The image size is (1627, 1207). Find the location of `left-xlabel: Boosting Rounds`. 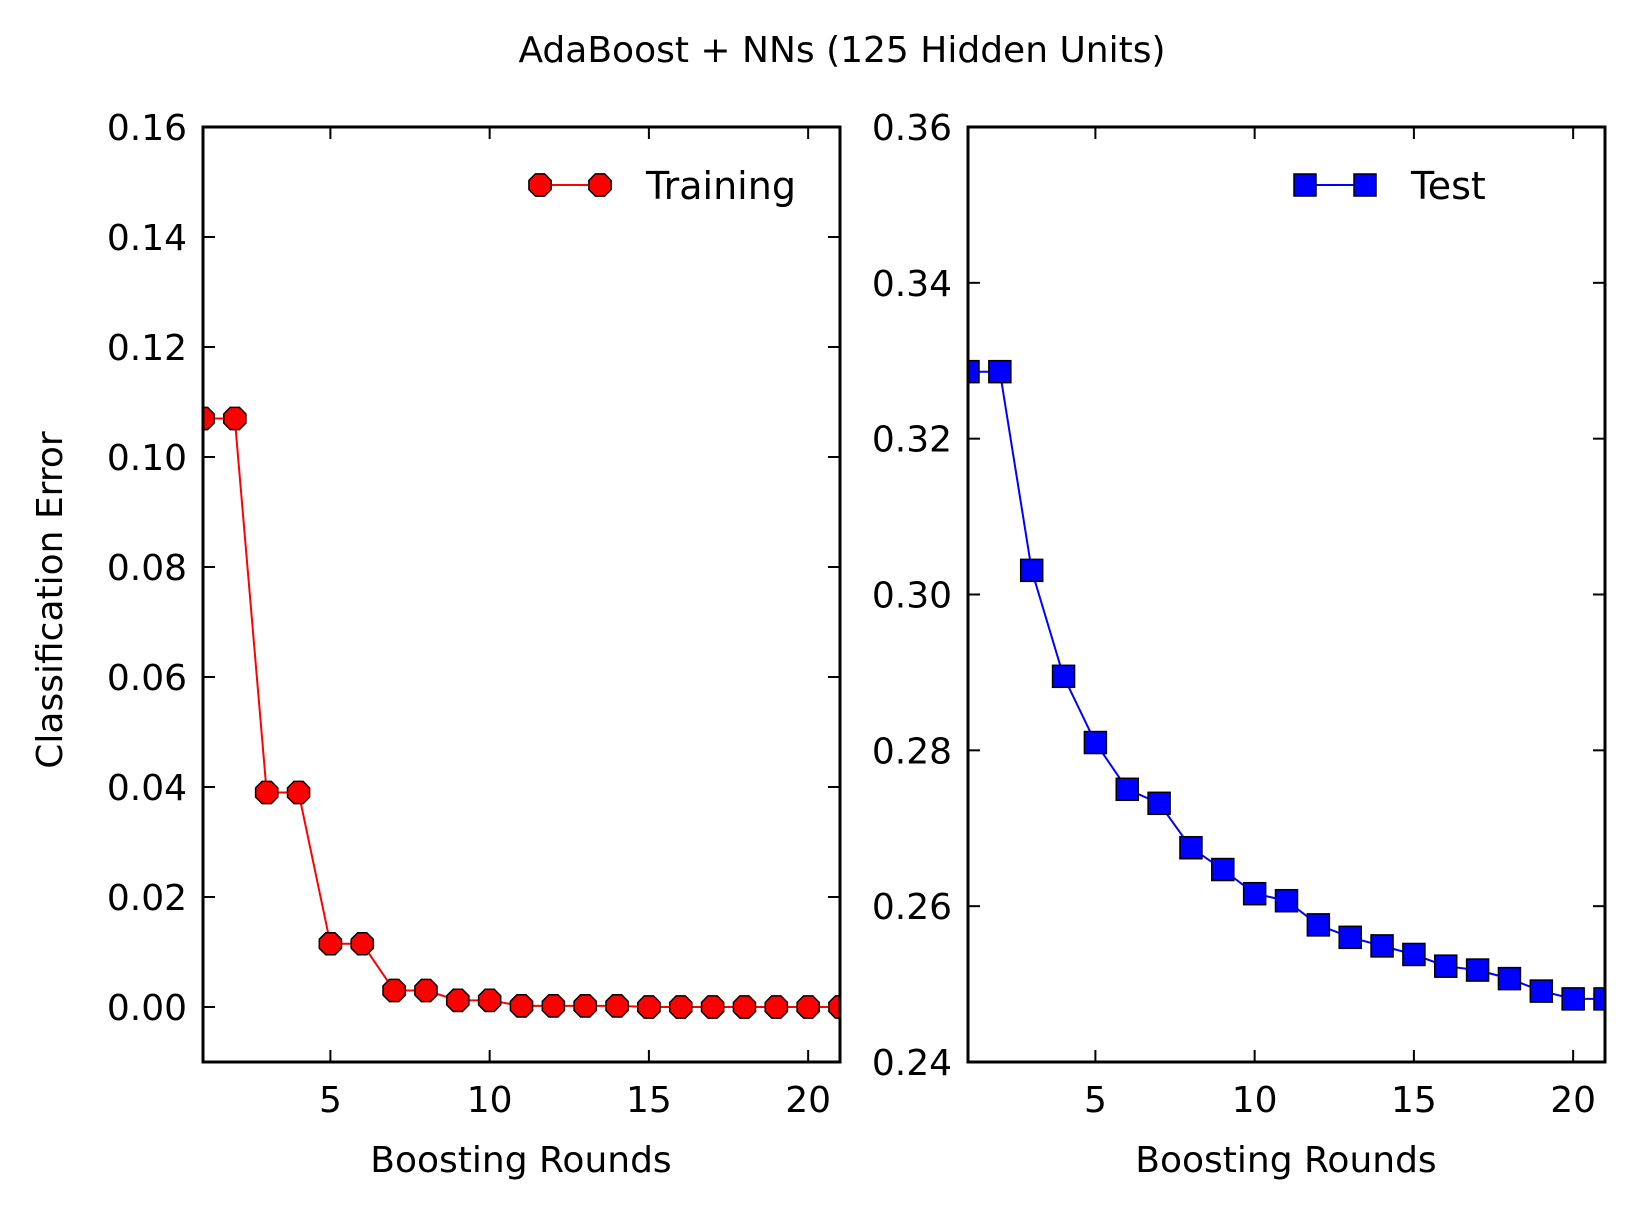

left-xlabel: Boosting Rounds is located at coordinates (520, 1160).